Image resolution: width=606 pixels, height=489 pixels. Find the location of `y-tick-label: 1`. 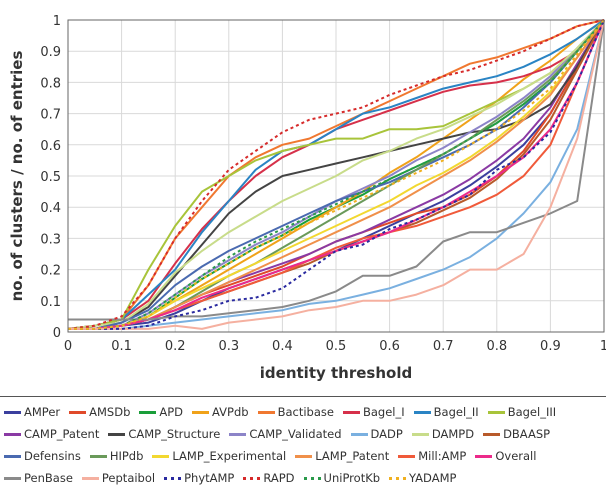

y-tick-label: 1 is located at coordinates (57, 21).